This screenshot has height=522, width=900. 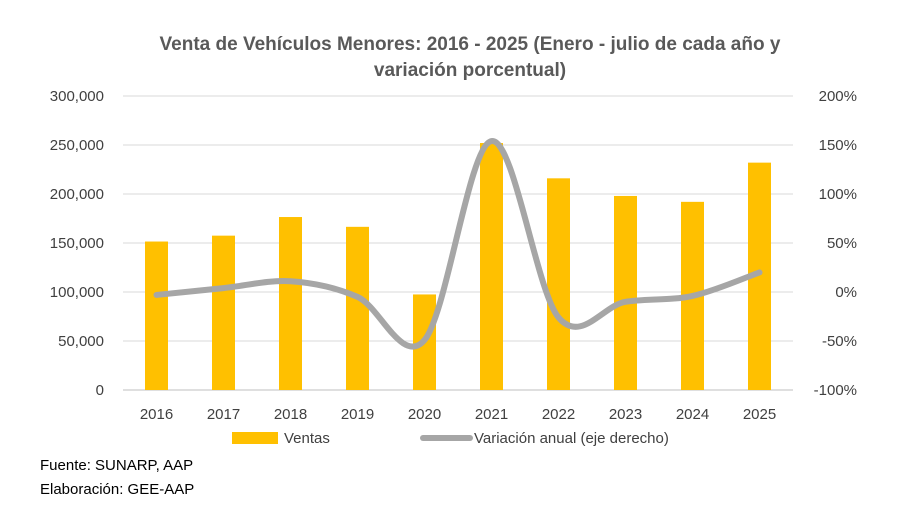 I want to click on legend-swatch-ventas, so click(x=255, y=438).